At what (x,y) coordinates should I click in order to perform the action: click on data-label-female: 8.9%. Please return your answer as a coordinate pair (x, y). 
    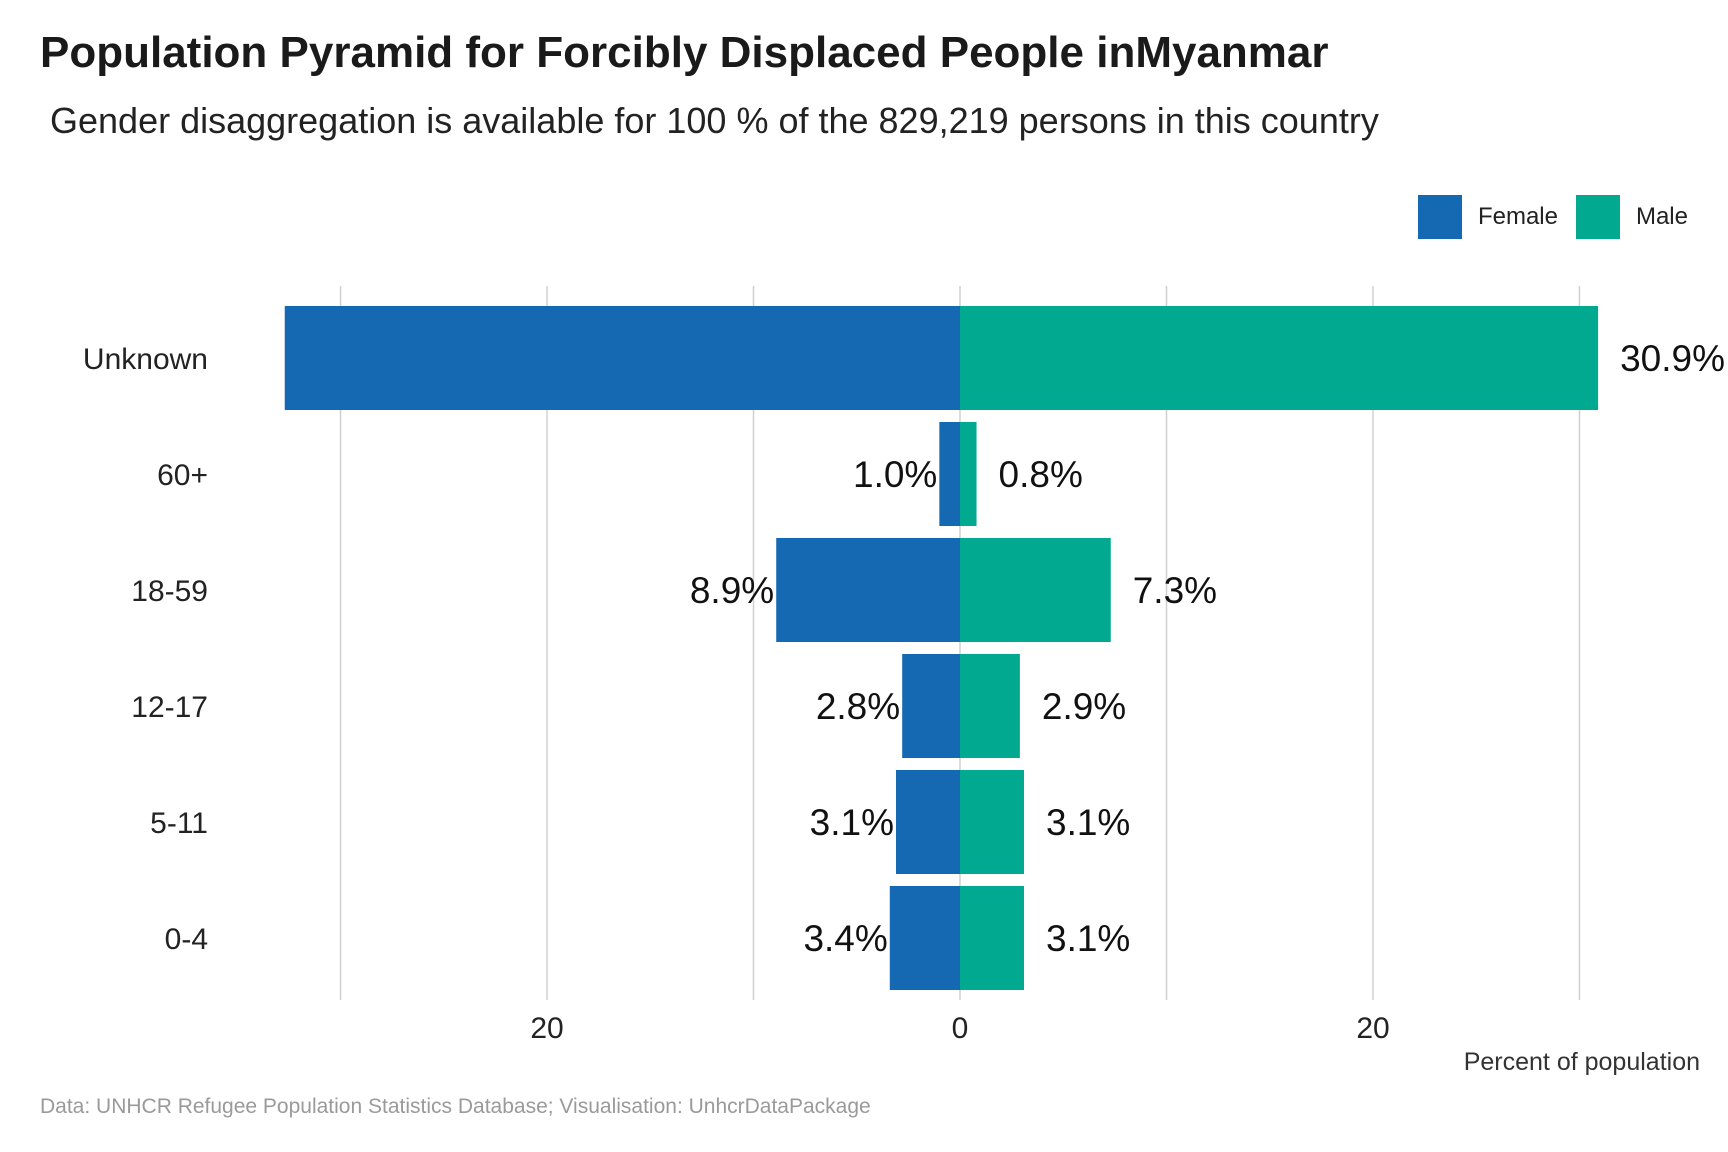
    Looking at the image, I should click on (732, 590).